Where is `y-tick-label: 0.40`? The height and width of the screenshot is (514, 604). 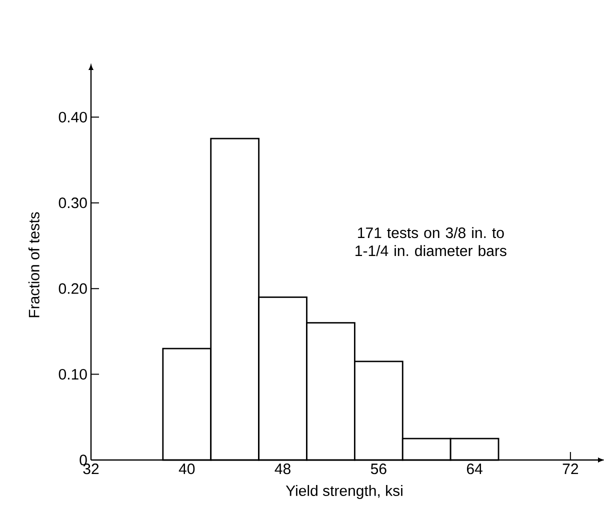 y-tick-label: 0.40 is located at coordinates (72, 117).